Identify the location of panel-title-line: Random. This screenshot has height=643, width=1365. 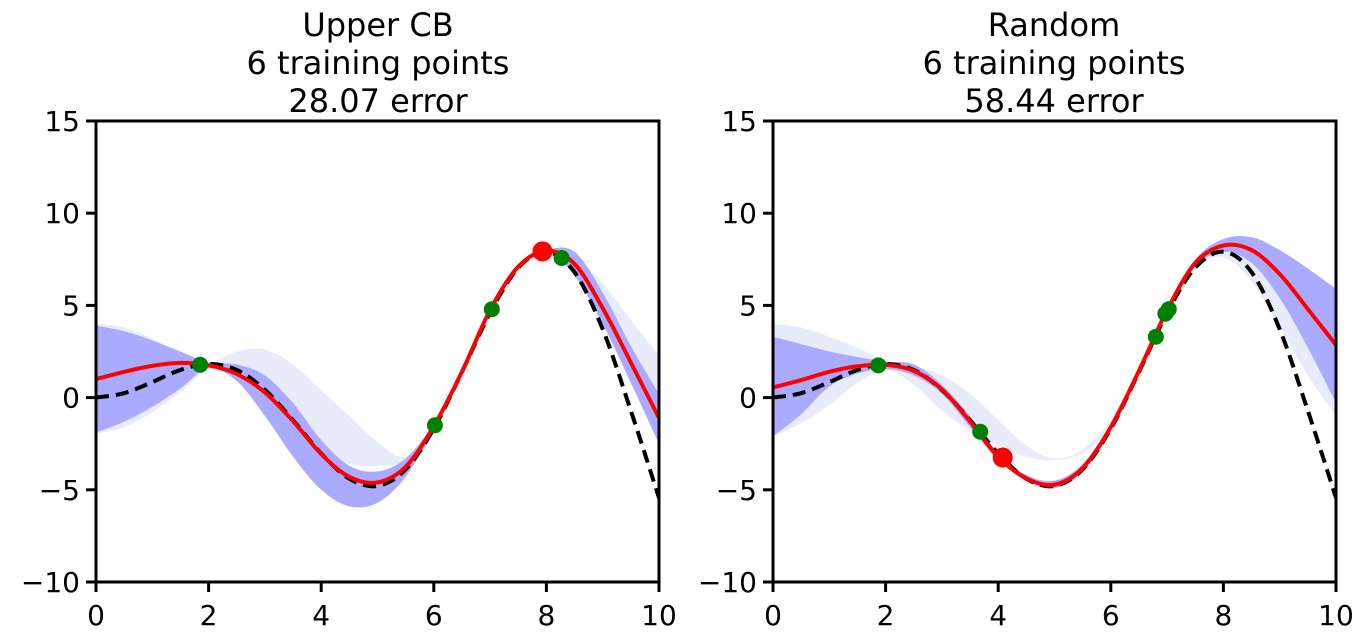
(1054, 25).